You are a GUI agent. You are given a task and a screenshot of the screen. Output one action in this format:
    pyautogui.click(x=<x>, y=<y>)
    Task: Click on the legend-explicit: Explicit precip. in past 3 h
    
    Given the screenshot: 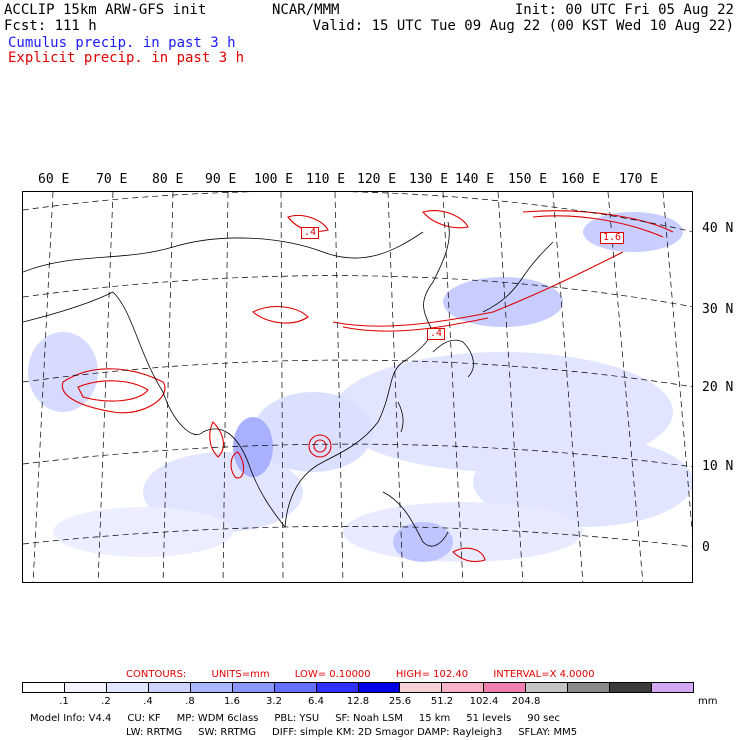 What is the action you would take?
    pyautogui.click(x=126, y=58)
    